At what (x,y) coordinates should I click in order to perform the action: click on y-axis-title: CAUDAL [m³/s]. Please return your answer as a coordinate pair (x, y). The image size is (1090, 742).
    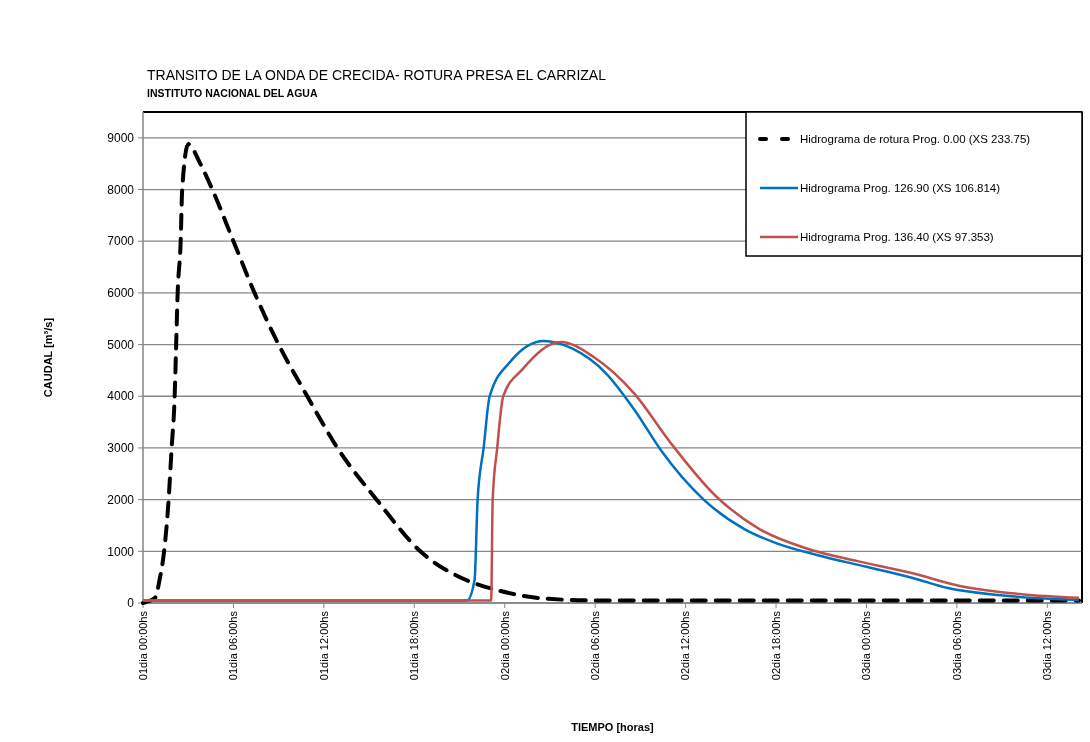
    Looking at the image, I should click on (48, 357).